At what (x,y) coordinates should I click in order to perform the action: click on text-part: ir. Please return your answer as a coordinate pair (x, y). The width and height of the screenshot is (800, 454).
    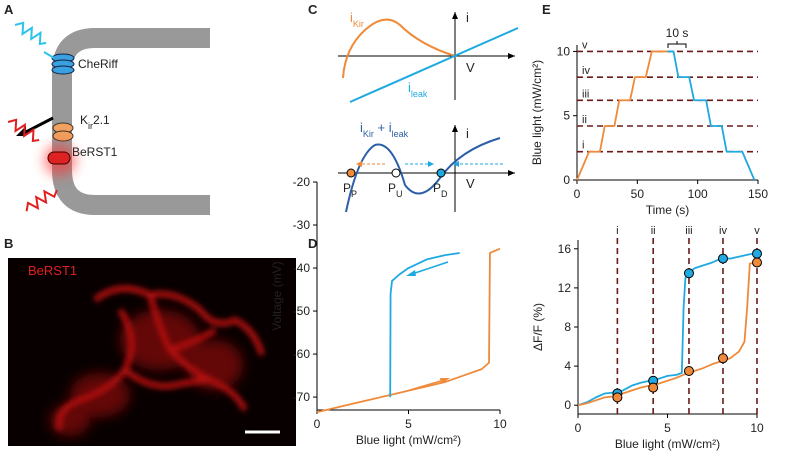
    Looking at the image, I should click on (90, 126).